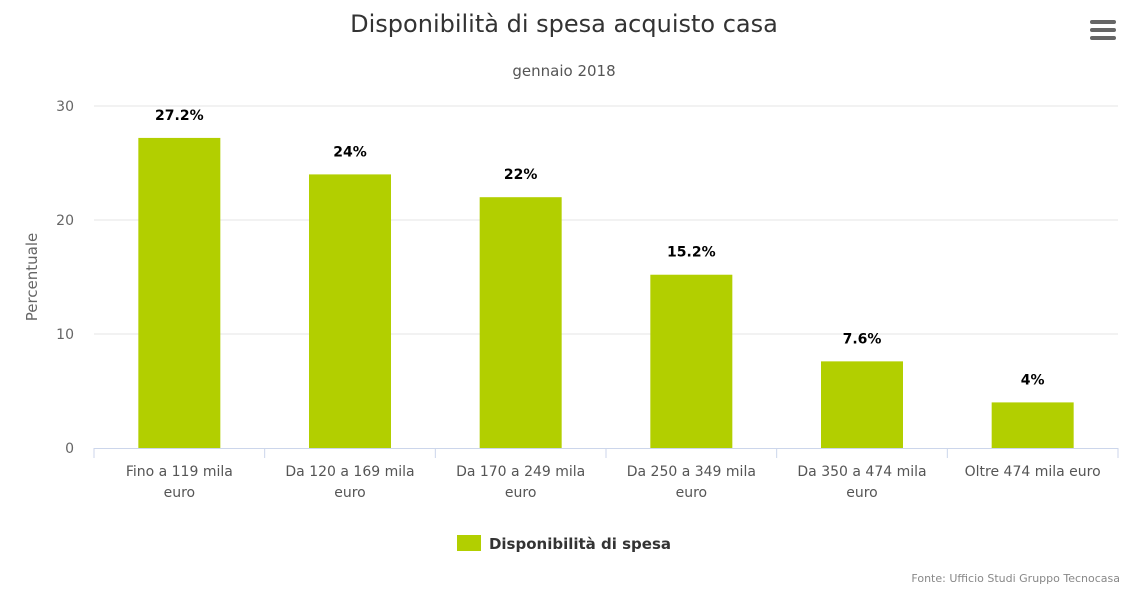 The image size is (1128, 591). I want to click on y-tick-label: 30, so click(65, 107).